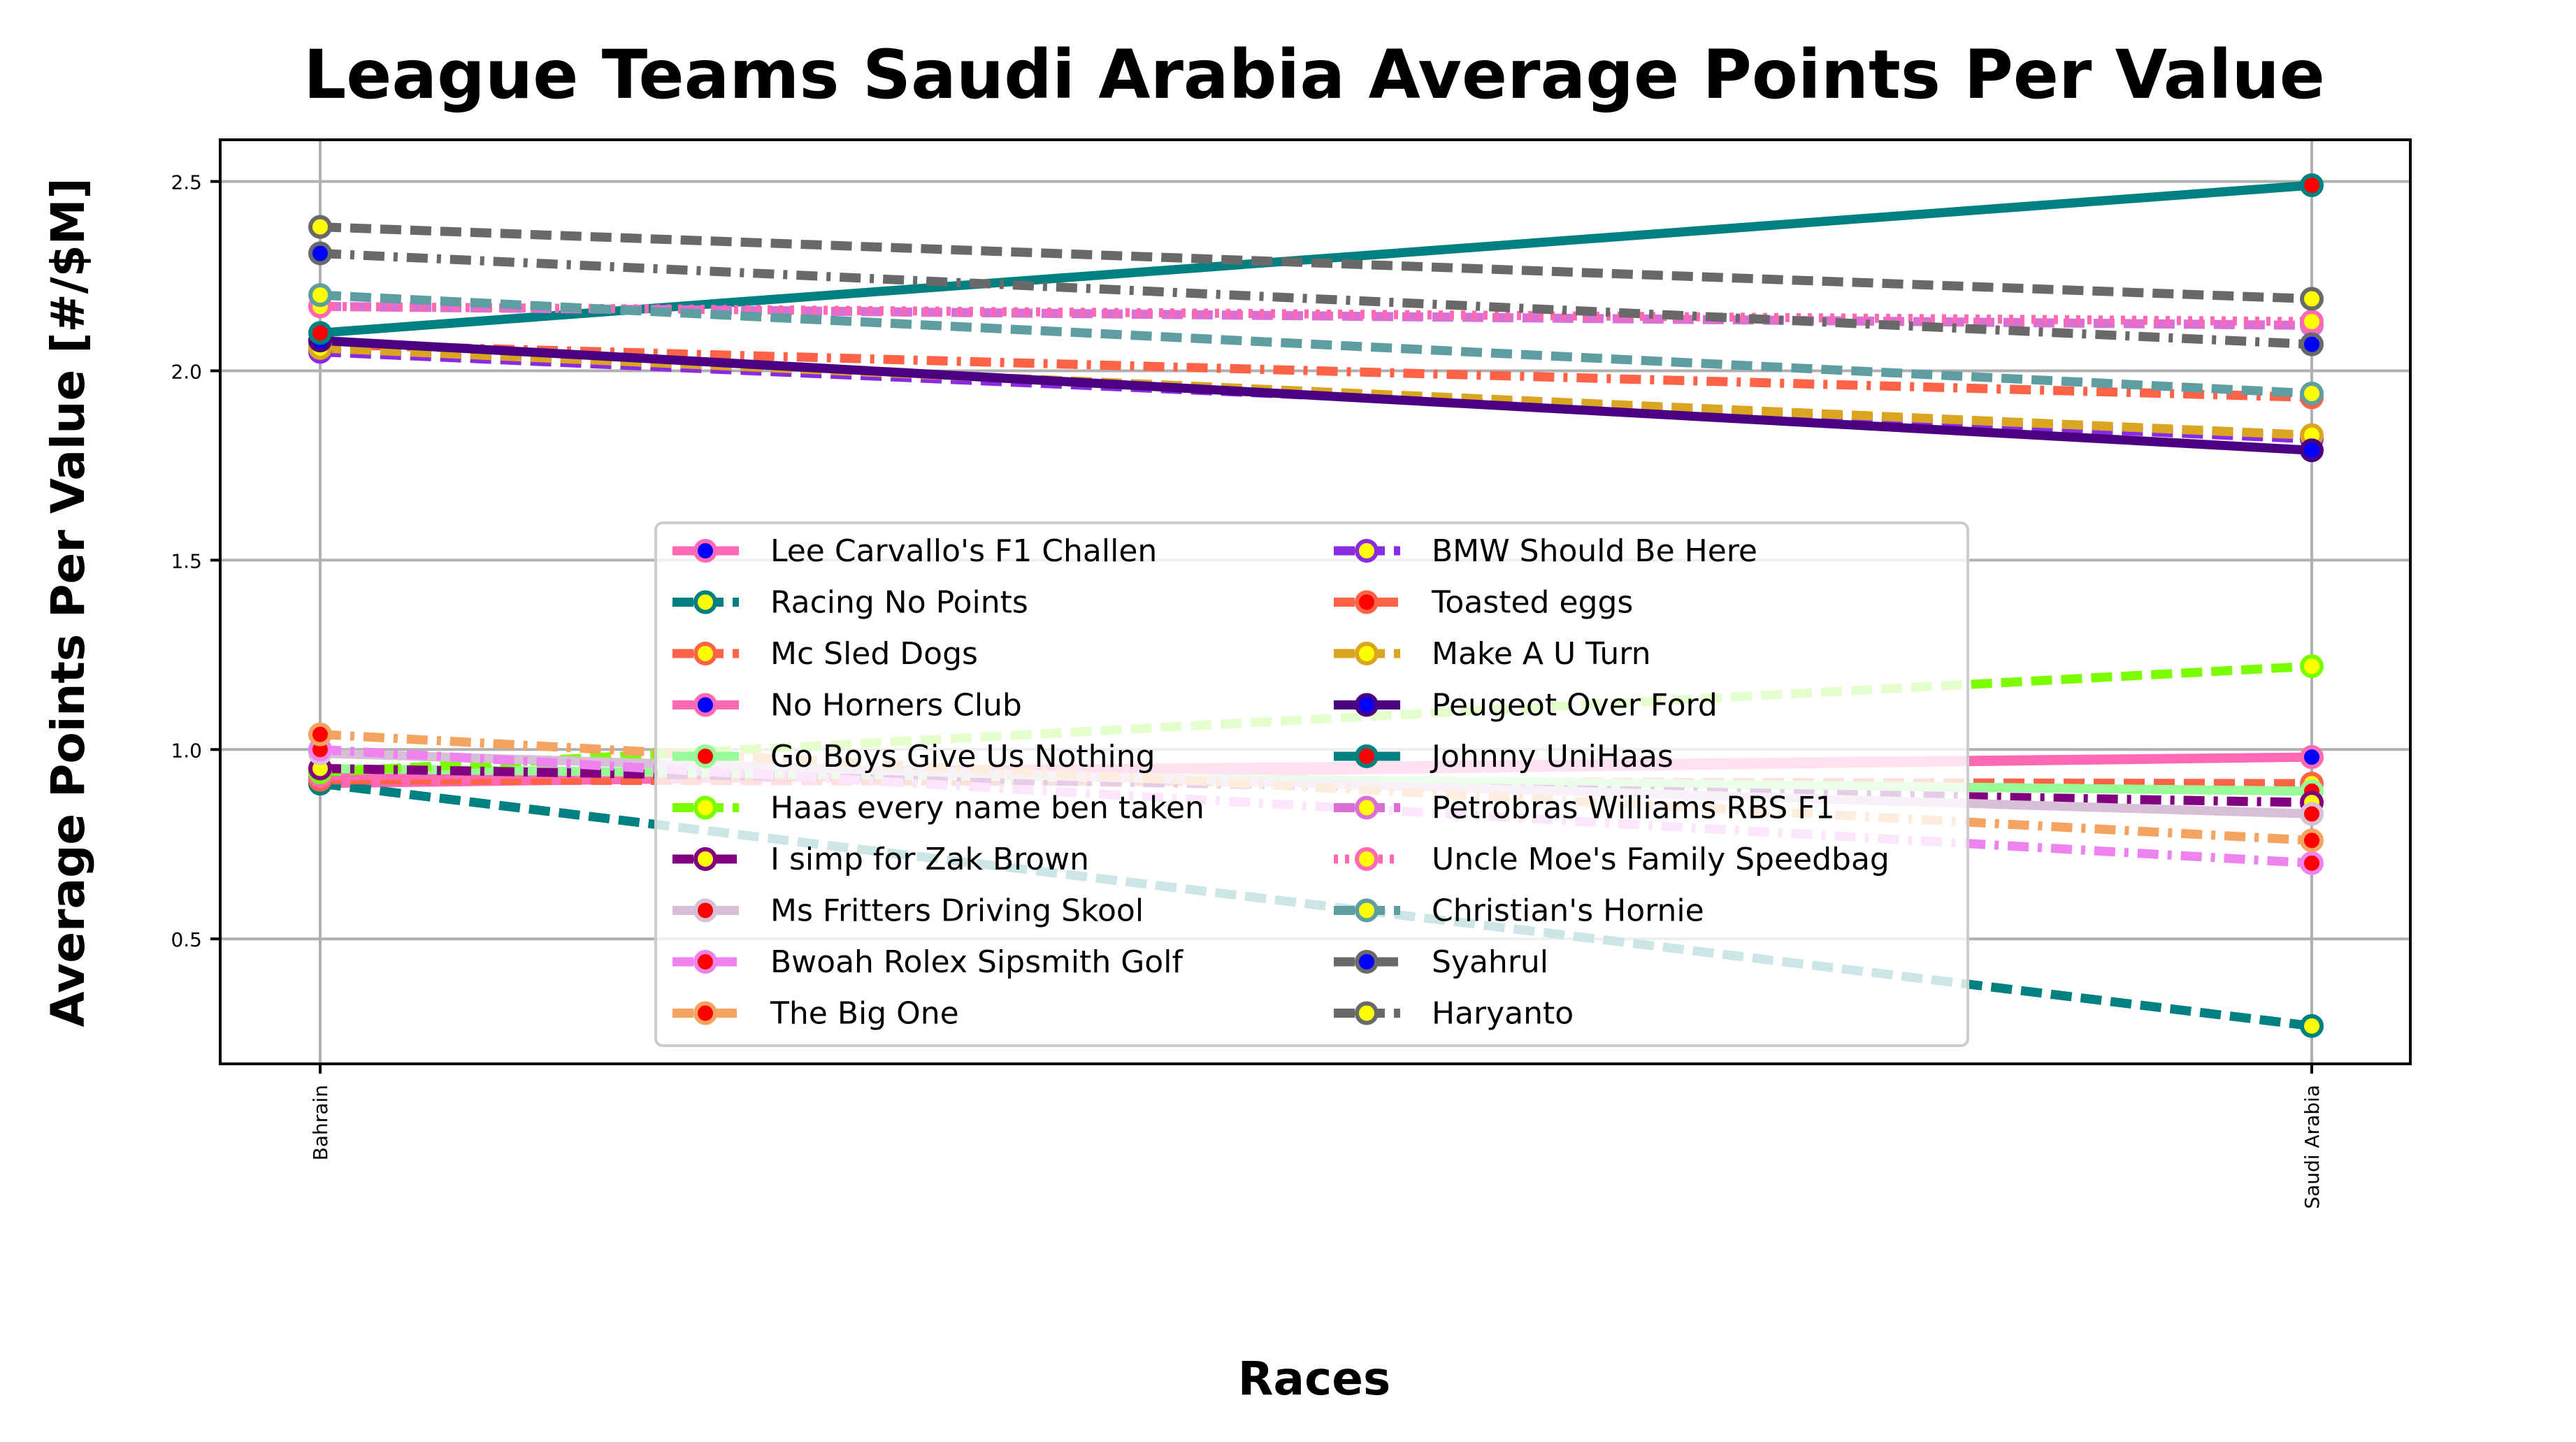  Describe the element at coordinates (1552, 756) in the screenshot. I see `legend-label: Johnny UniHaas` at that location.